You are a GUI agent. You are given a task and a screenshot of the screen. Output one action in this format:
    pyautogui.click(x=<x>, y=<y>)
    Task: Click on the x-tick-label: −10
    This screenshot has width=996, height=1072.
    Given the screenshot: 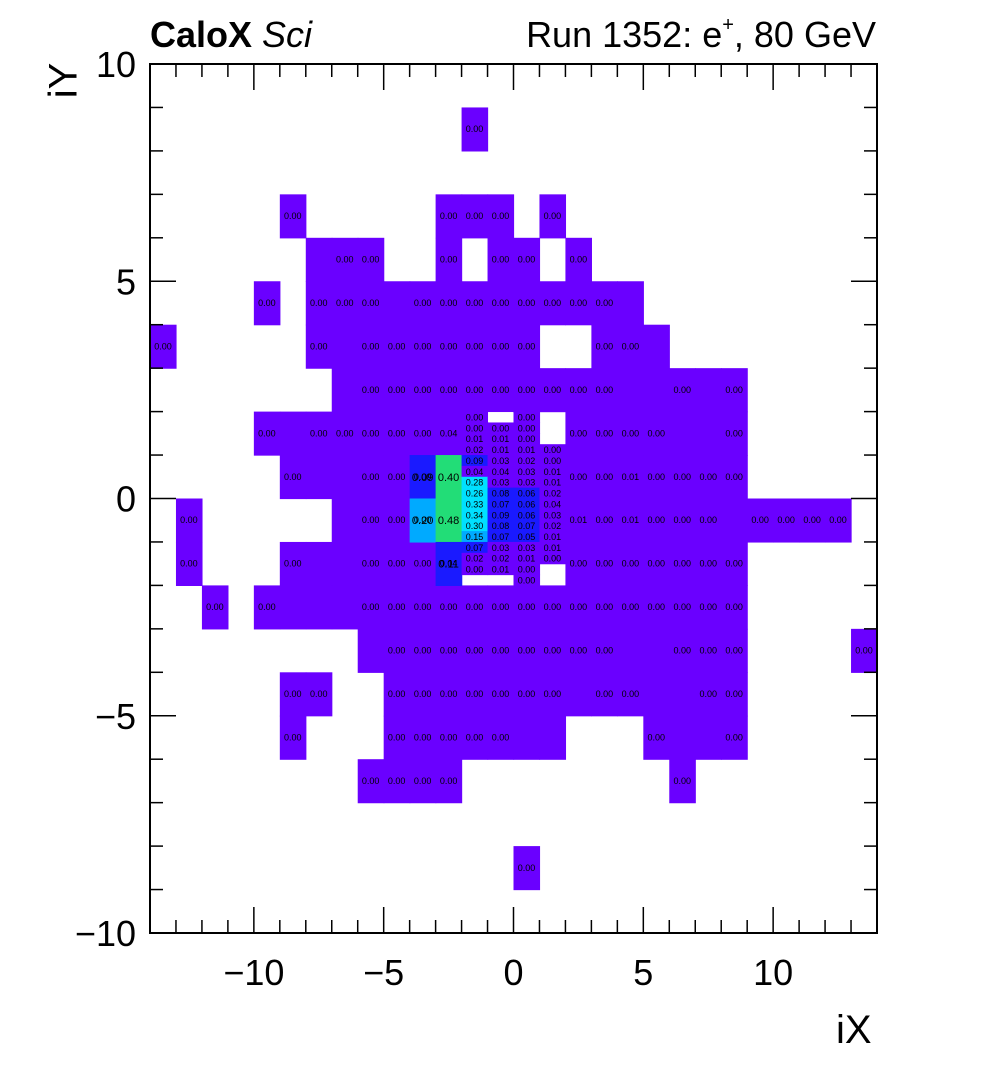 What is the action you would take?
    pyautogui.click(x=253, y=972)
    